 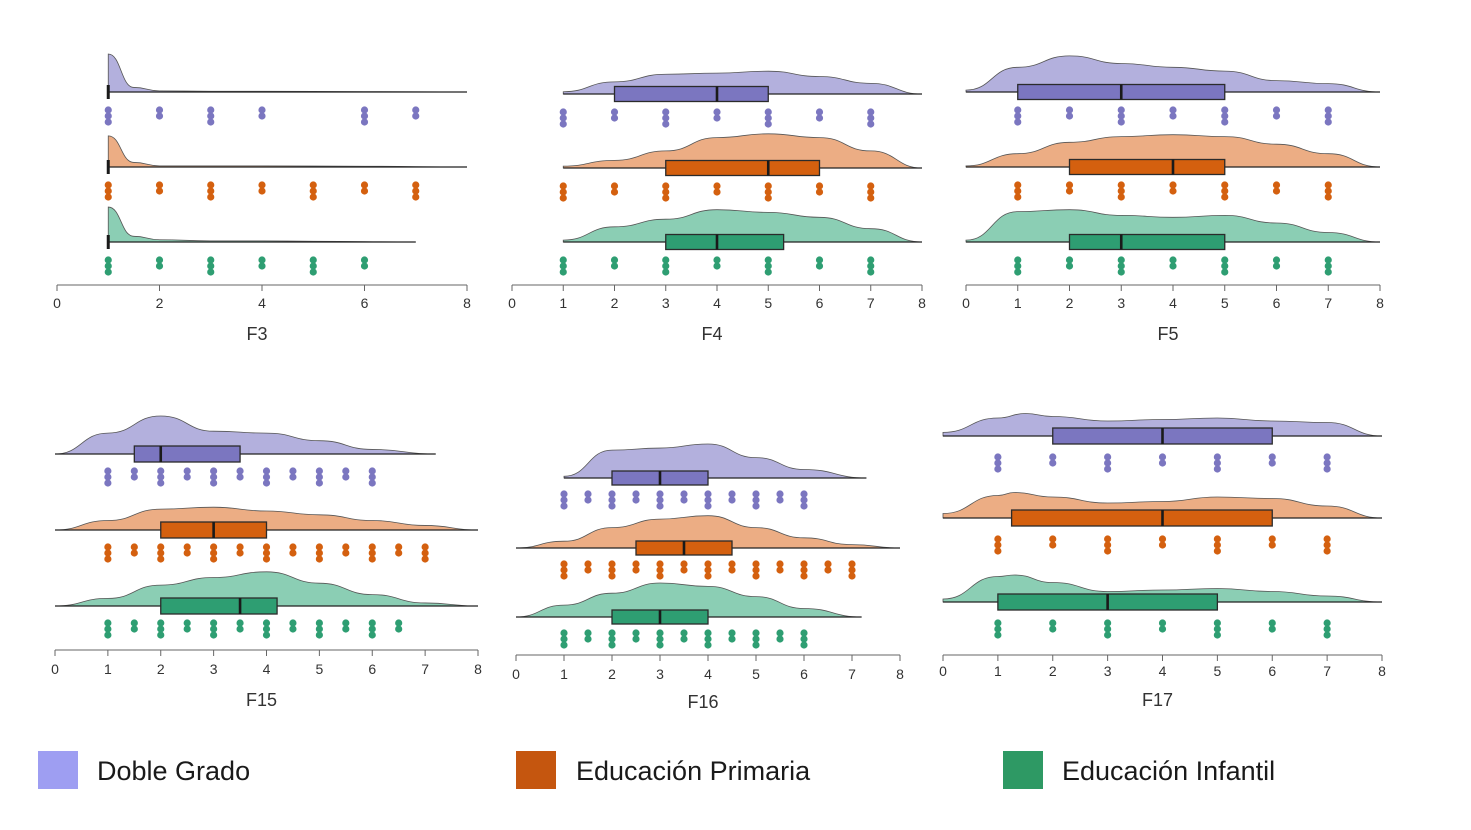 I want to click on legend-swatch, so click(x=1023, y=770).